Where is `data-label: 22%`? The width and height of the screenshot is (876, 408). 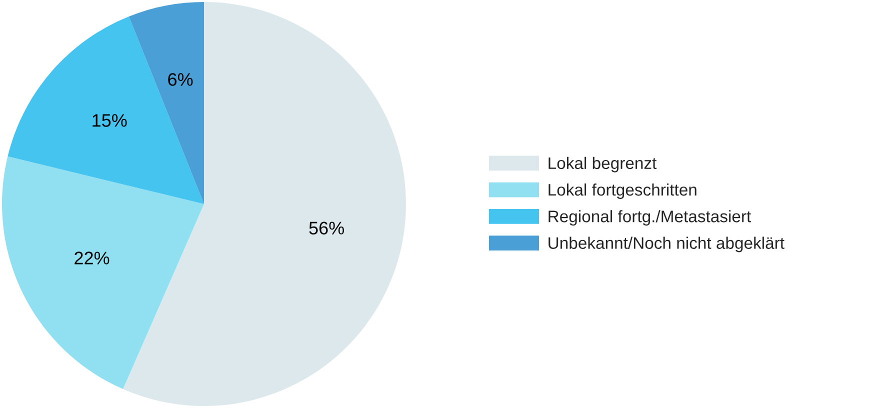
data-label: 22% is located at coordinates (92, 258).